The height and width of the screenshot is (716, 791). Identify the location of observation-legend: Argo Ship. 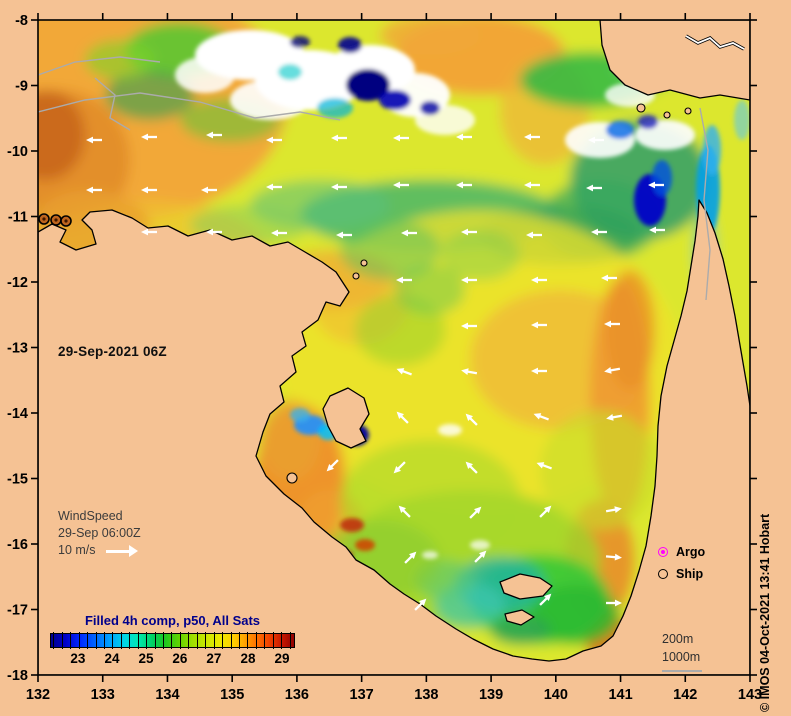
(681, 563).